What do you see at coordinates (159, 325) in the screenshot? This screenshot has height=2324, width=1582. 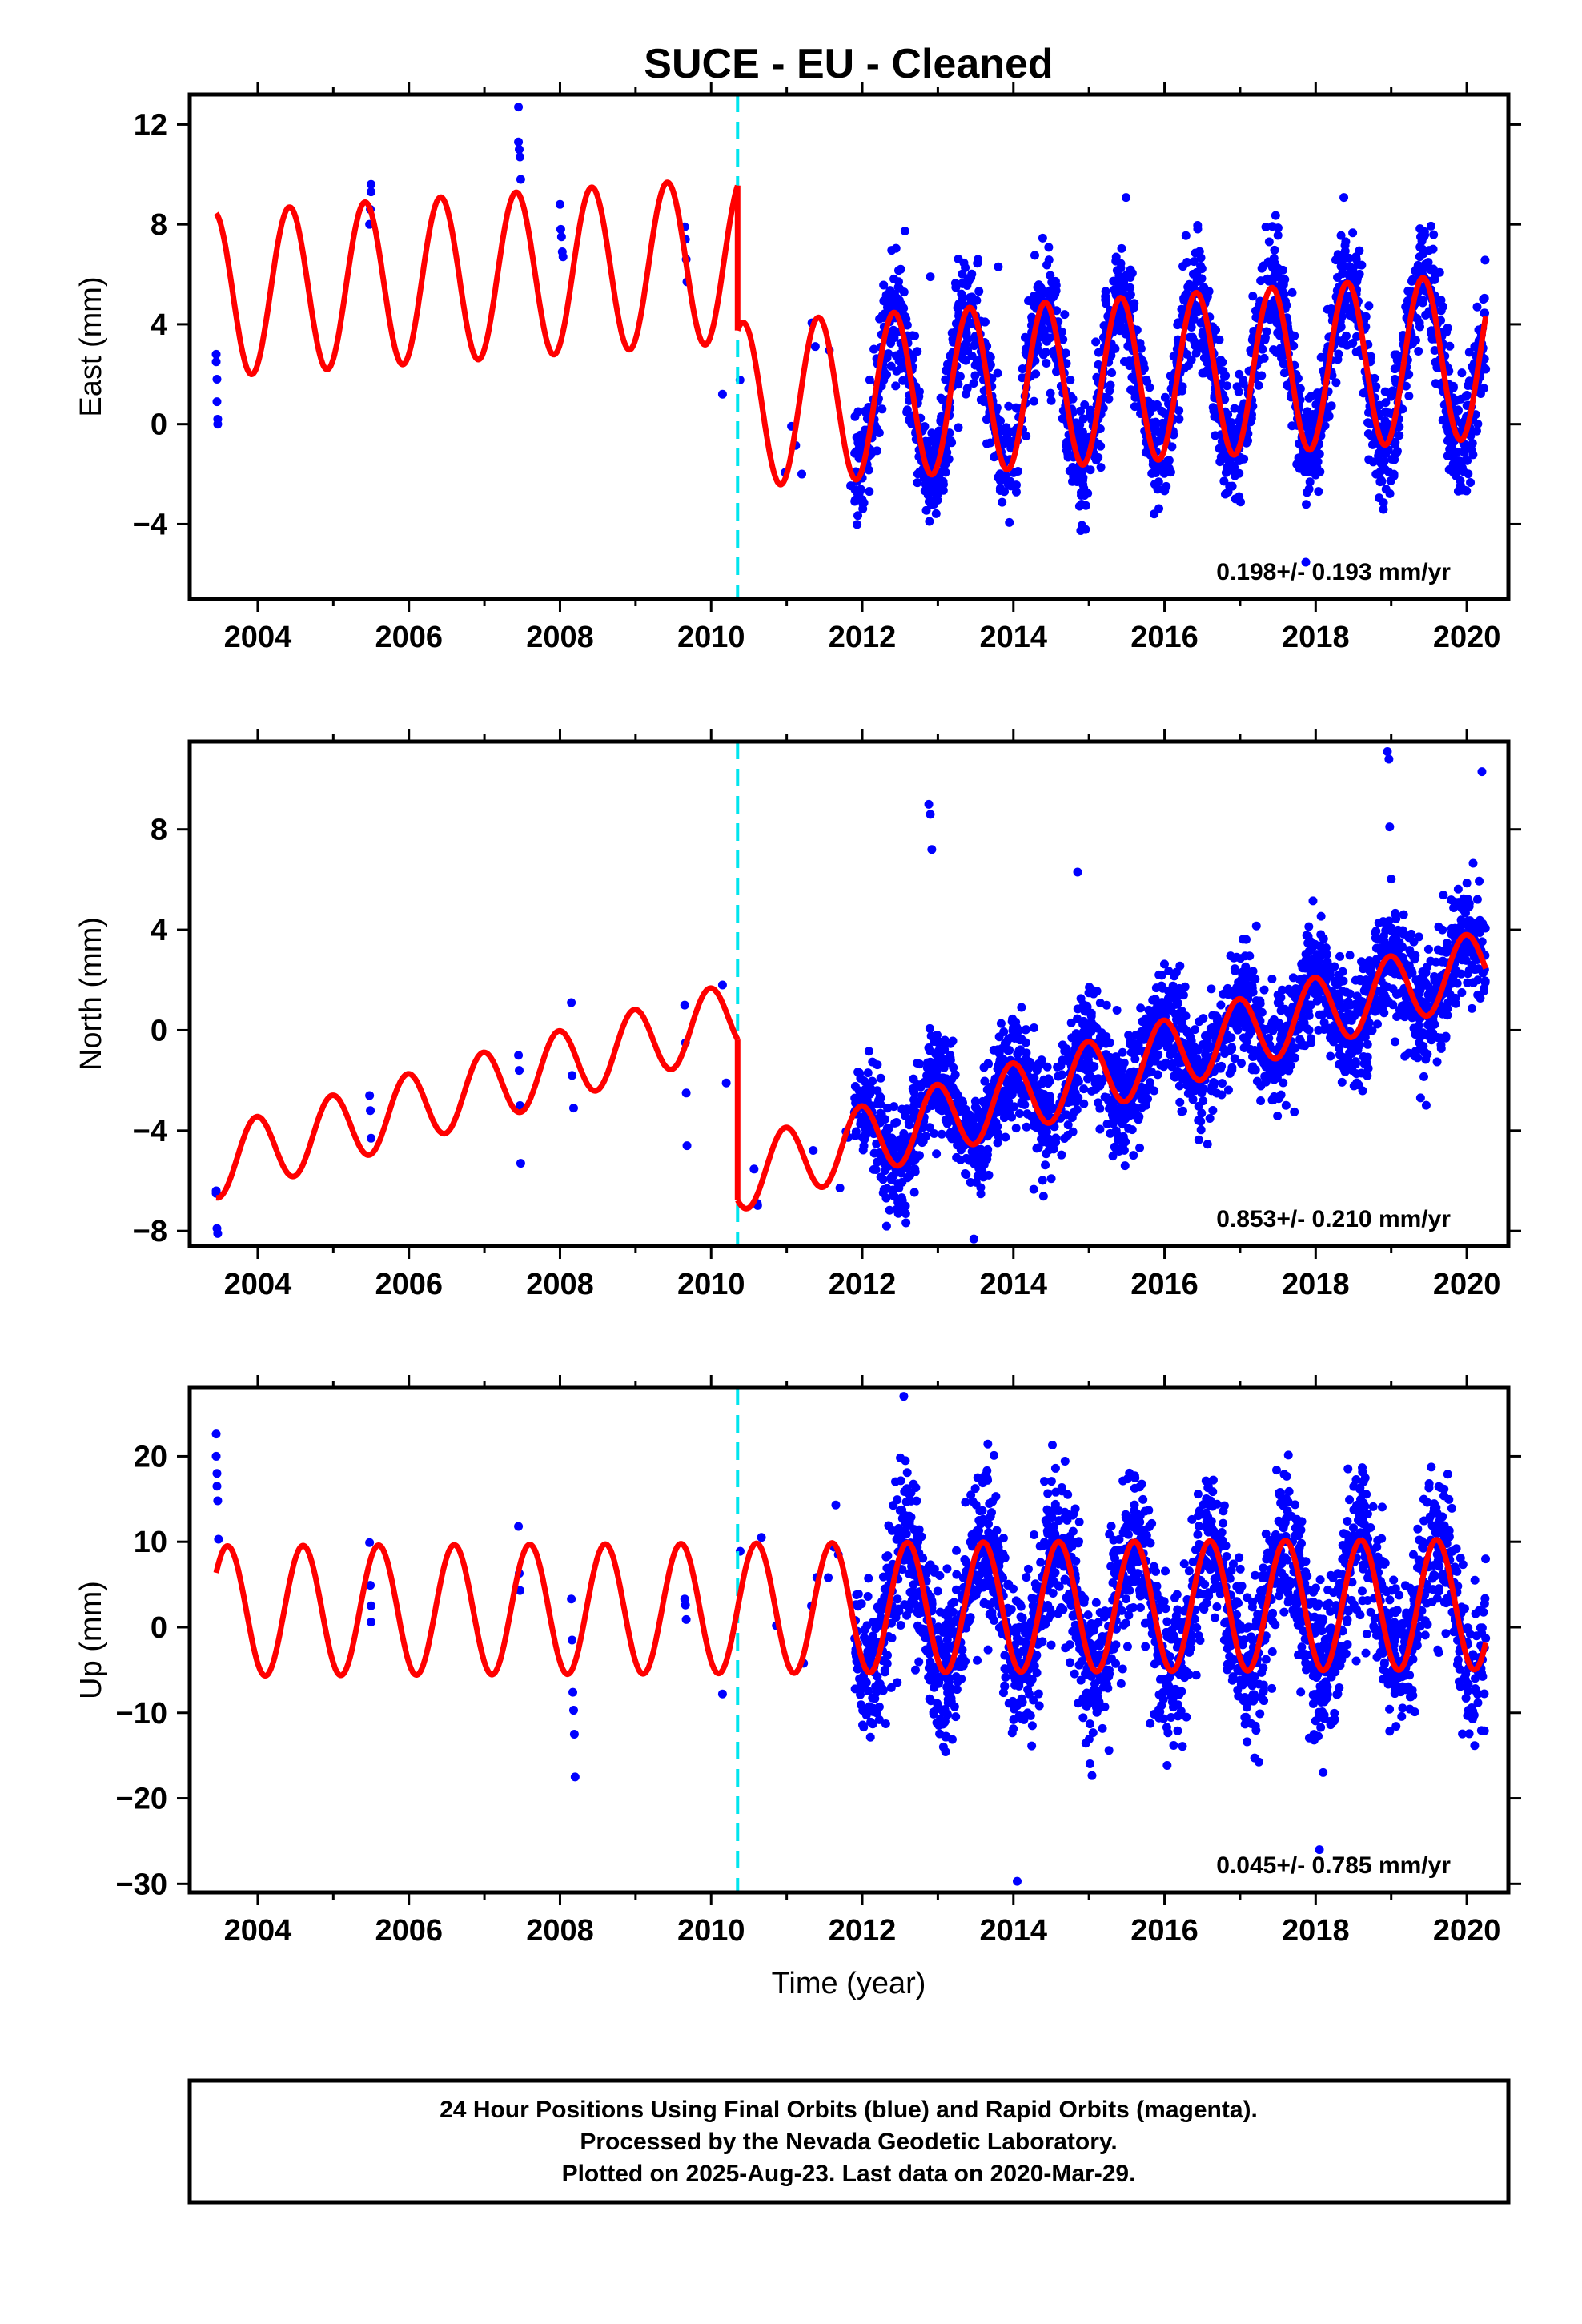 I see `east-y-tick-label: 4` at bounding box center [159, 325].